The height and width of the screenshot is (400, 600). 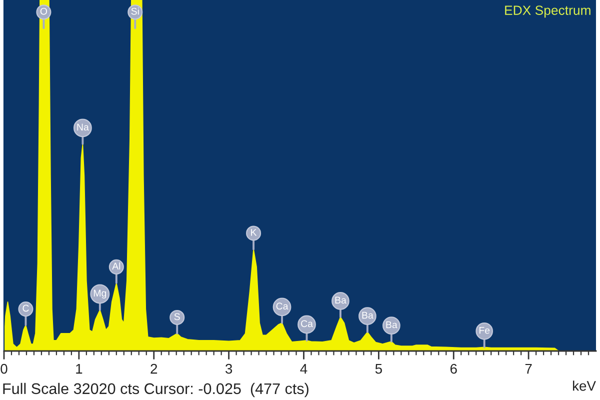 What do you see at coordinates (254, 232) in the screenshot?
I see `annotation: K` at bounding box center [254, 232].